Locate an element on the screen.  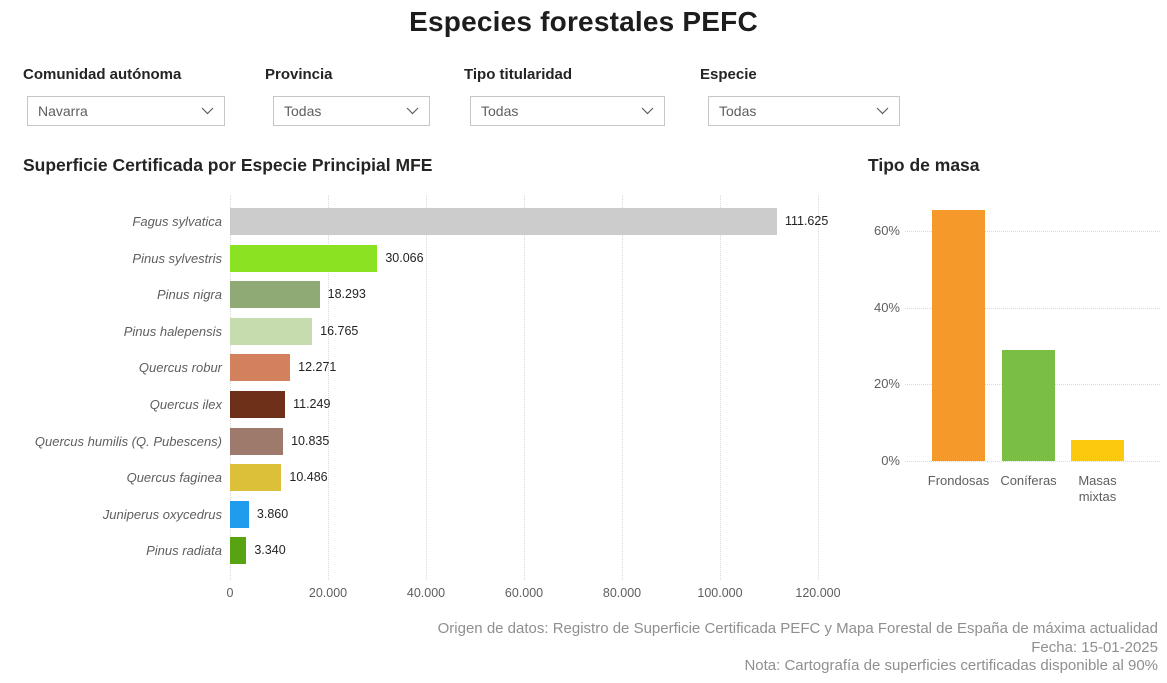
category-label: Quercus ilex is located at coordinates (185, 404).